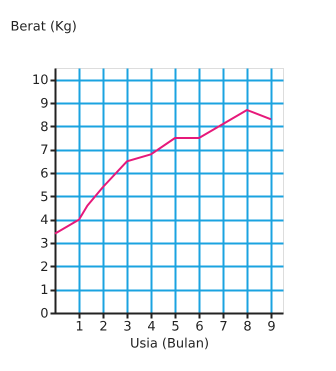 Image resolution: width=336 pixels, height=371 pixels. What do you see at coordinates (44, 174) in the screenshot?
I see `y-tick-label: 6` at bounding box center [44, 174].